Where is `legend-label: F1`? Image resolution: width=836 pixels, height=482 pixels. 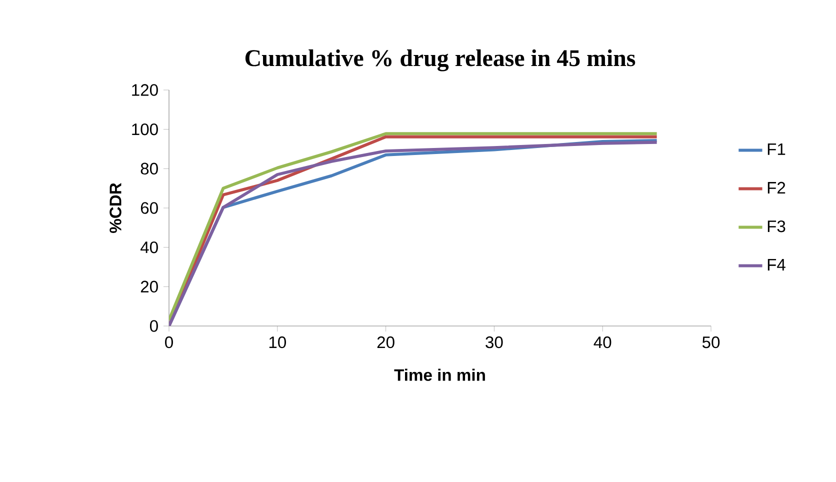
legend-label: F1 is located at coordinates (777, 149).